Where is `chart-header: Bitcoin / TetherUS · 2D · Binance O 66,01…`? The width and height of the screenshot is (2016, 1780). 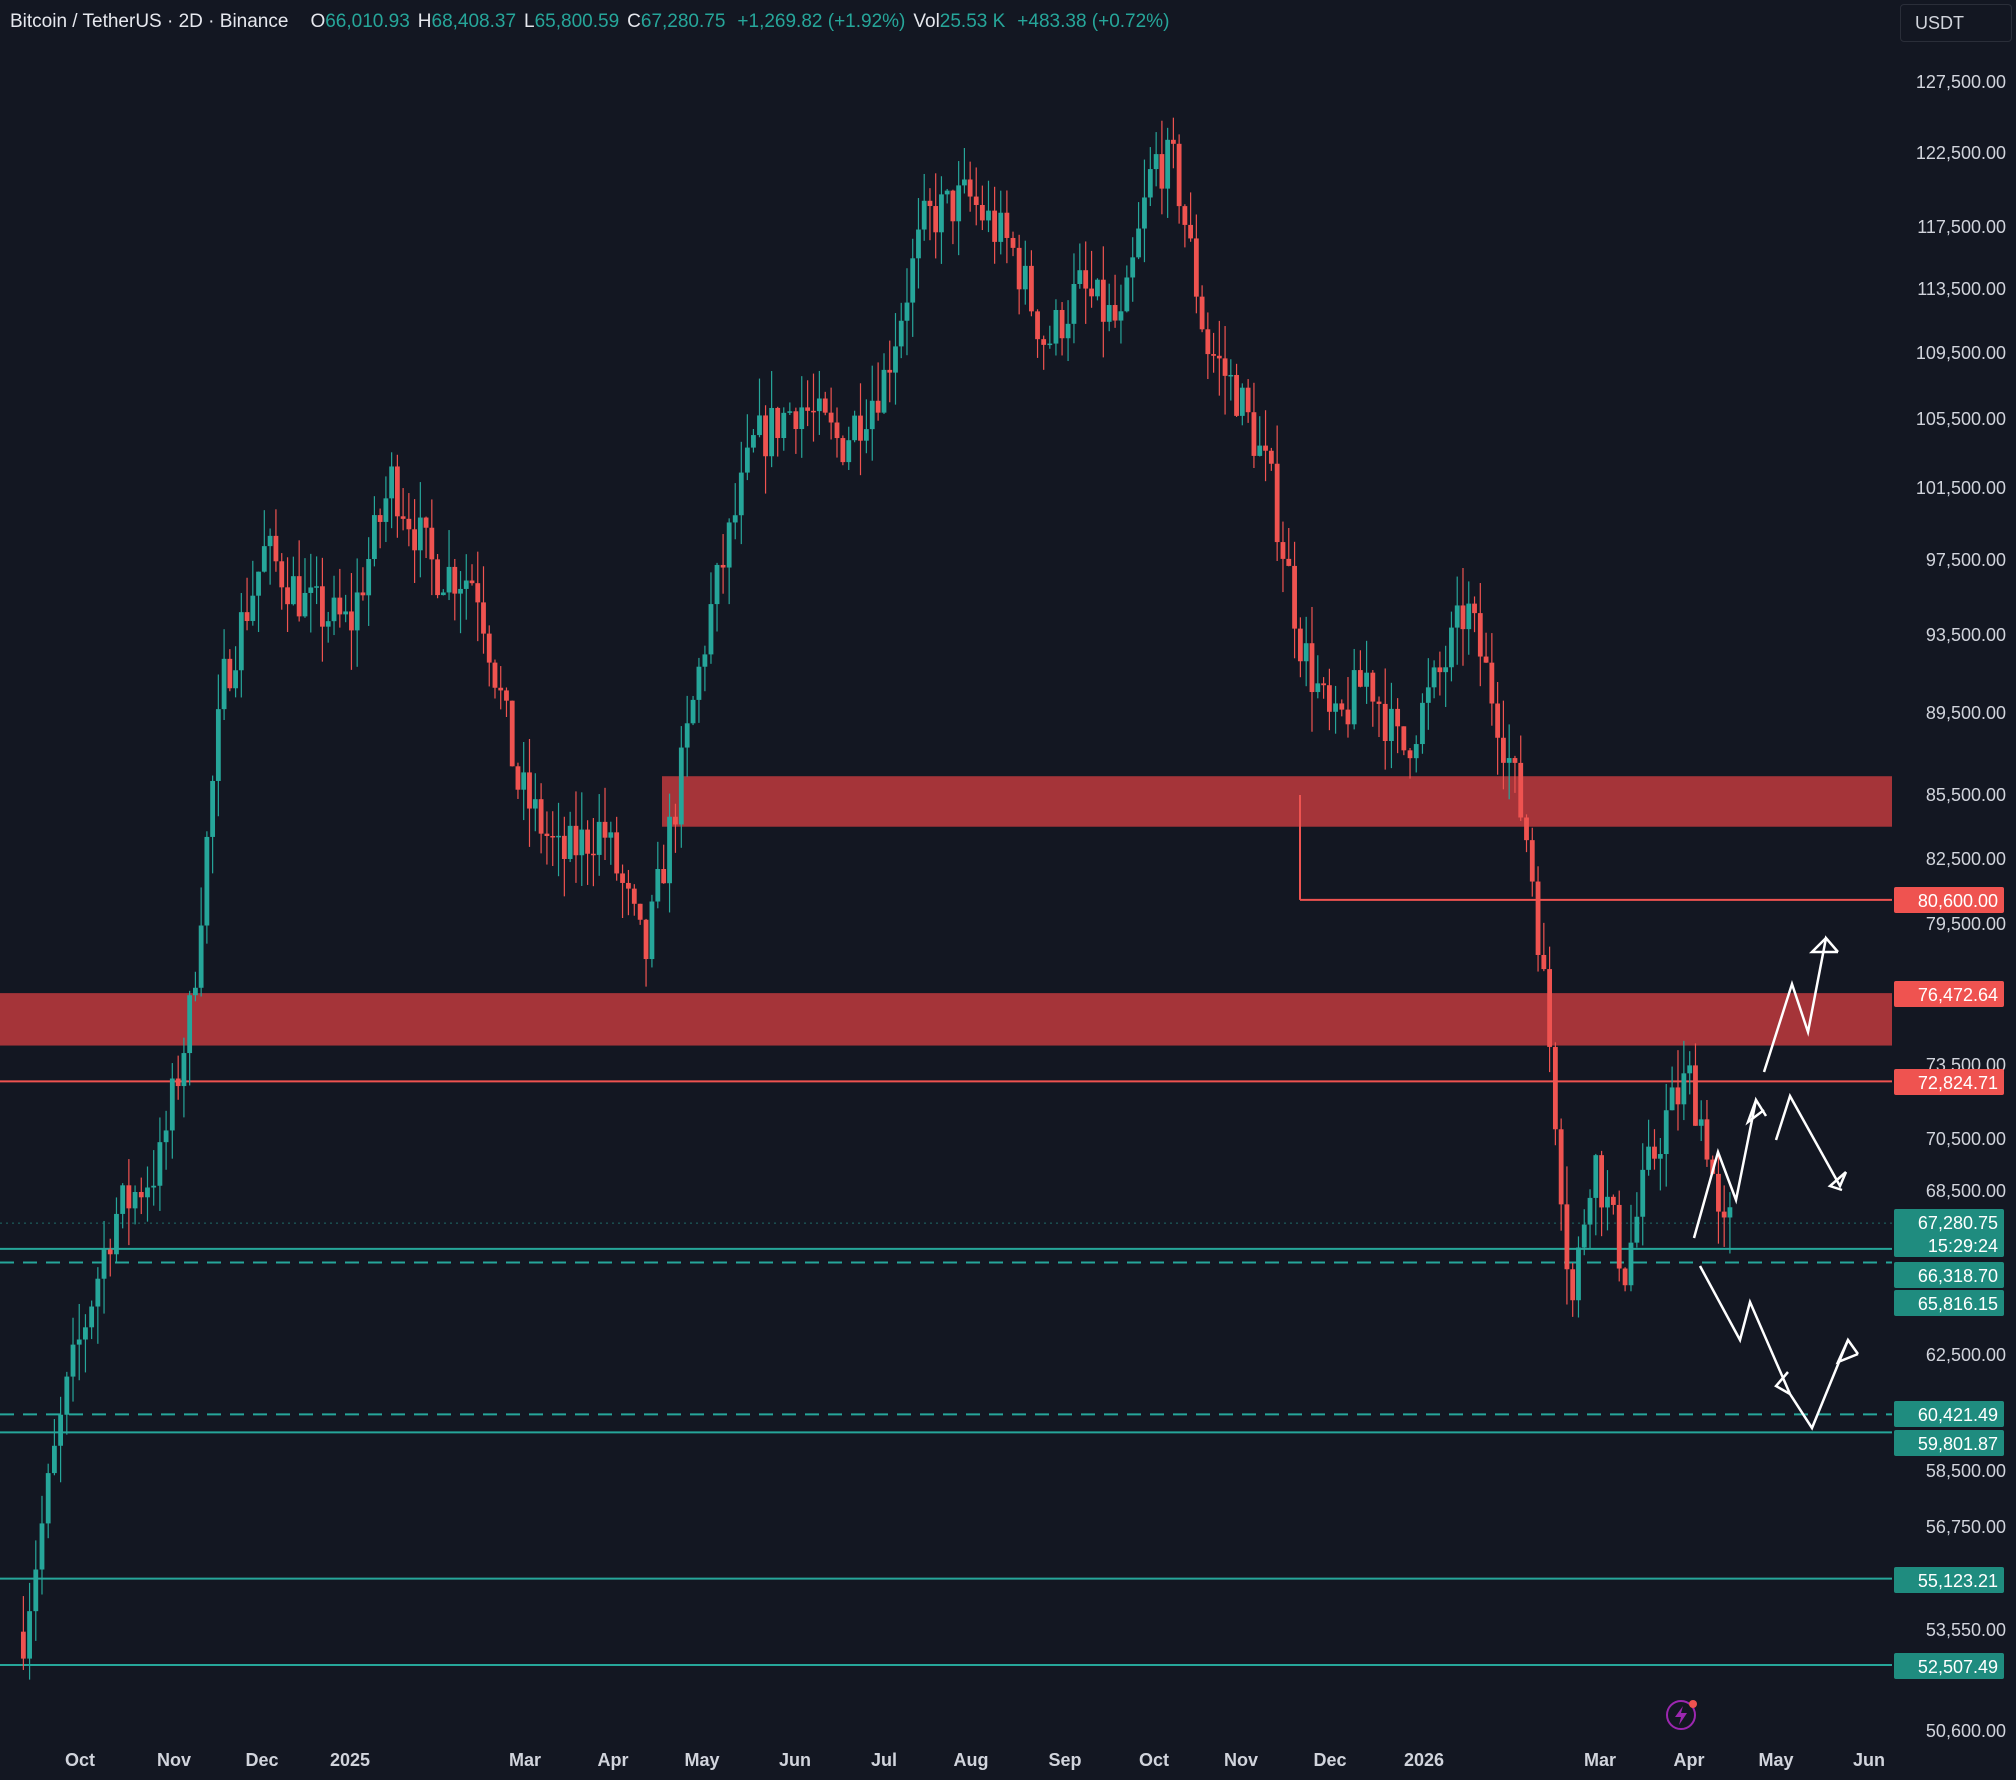
chart-header: Bitcoin / TetherUS · 2D · Binance O 66,01… is located at coordinates (589, 22).